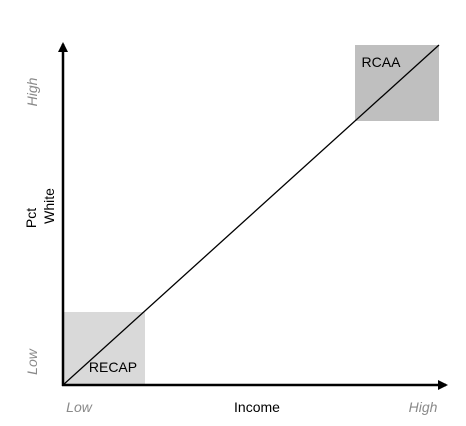 This screenshot has width=466, height=426. I want to click on rcaa-label: RCAA, so click(382, 62).